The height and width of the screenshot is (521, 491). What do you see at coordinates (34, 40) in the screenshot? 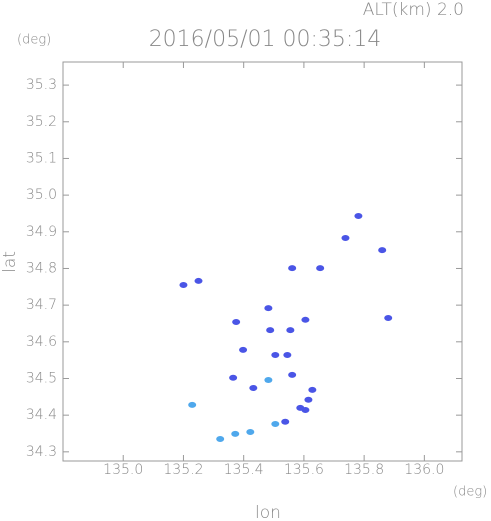
I see `y-unit: (deg)` at bounding box center [34, 40].